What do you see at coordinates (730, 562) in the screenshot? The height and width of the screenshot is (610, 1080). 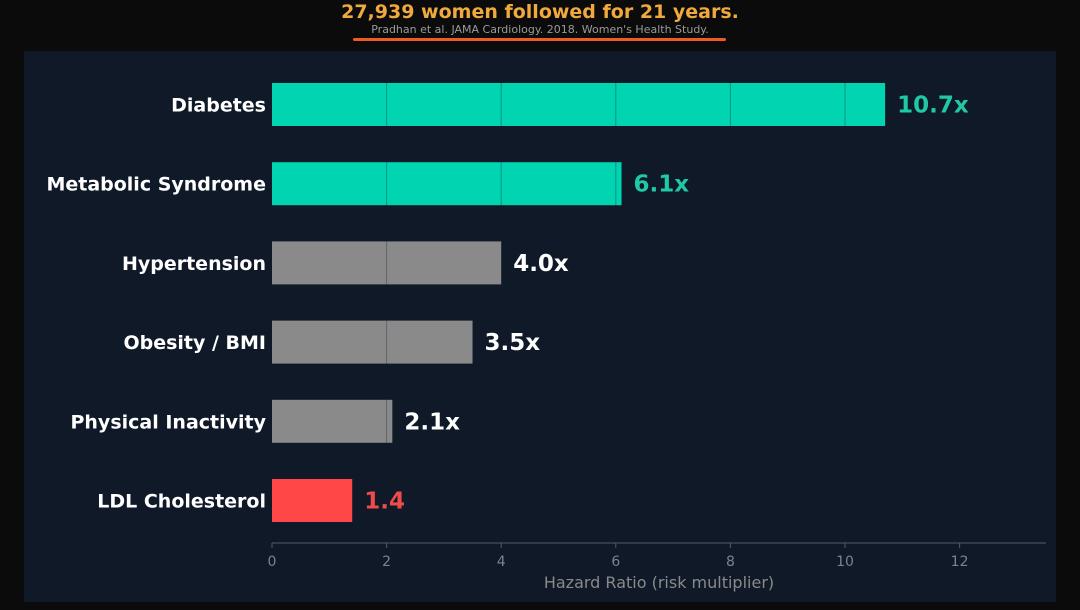 I see `x-tick-label: 8` at bounding box center [730, 562].